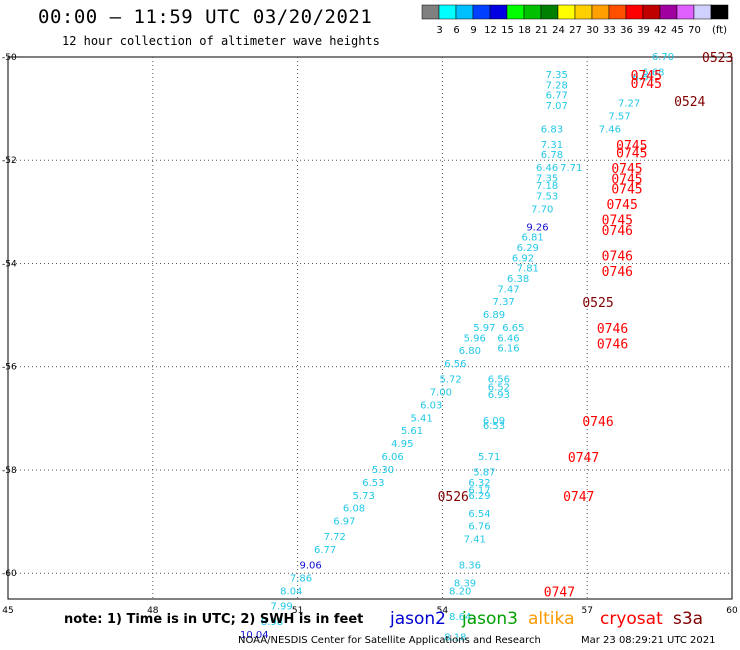 The width and height of the screenshot is (740, 650). Describe the element at coordinates (597, 303) in the screenshot. I see `pass-time-label: 0525` at that location.